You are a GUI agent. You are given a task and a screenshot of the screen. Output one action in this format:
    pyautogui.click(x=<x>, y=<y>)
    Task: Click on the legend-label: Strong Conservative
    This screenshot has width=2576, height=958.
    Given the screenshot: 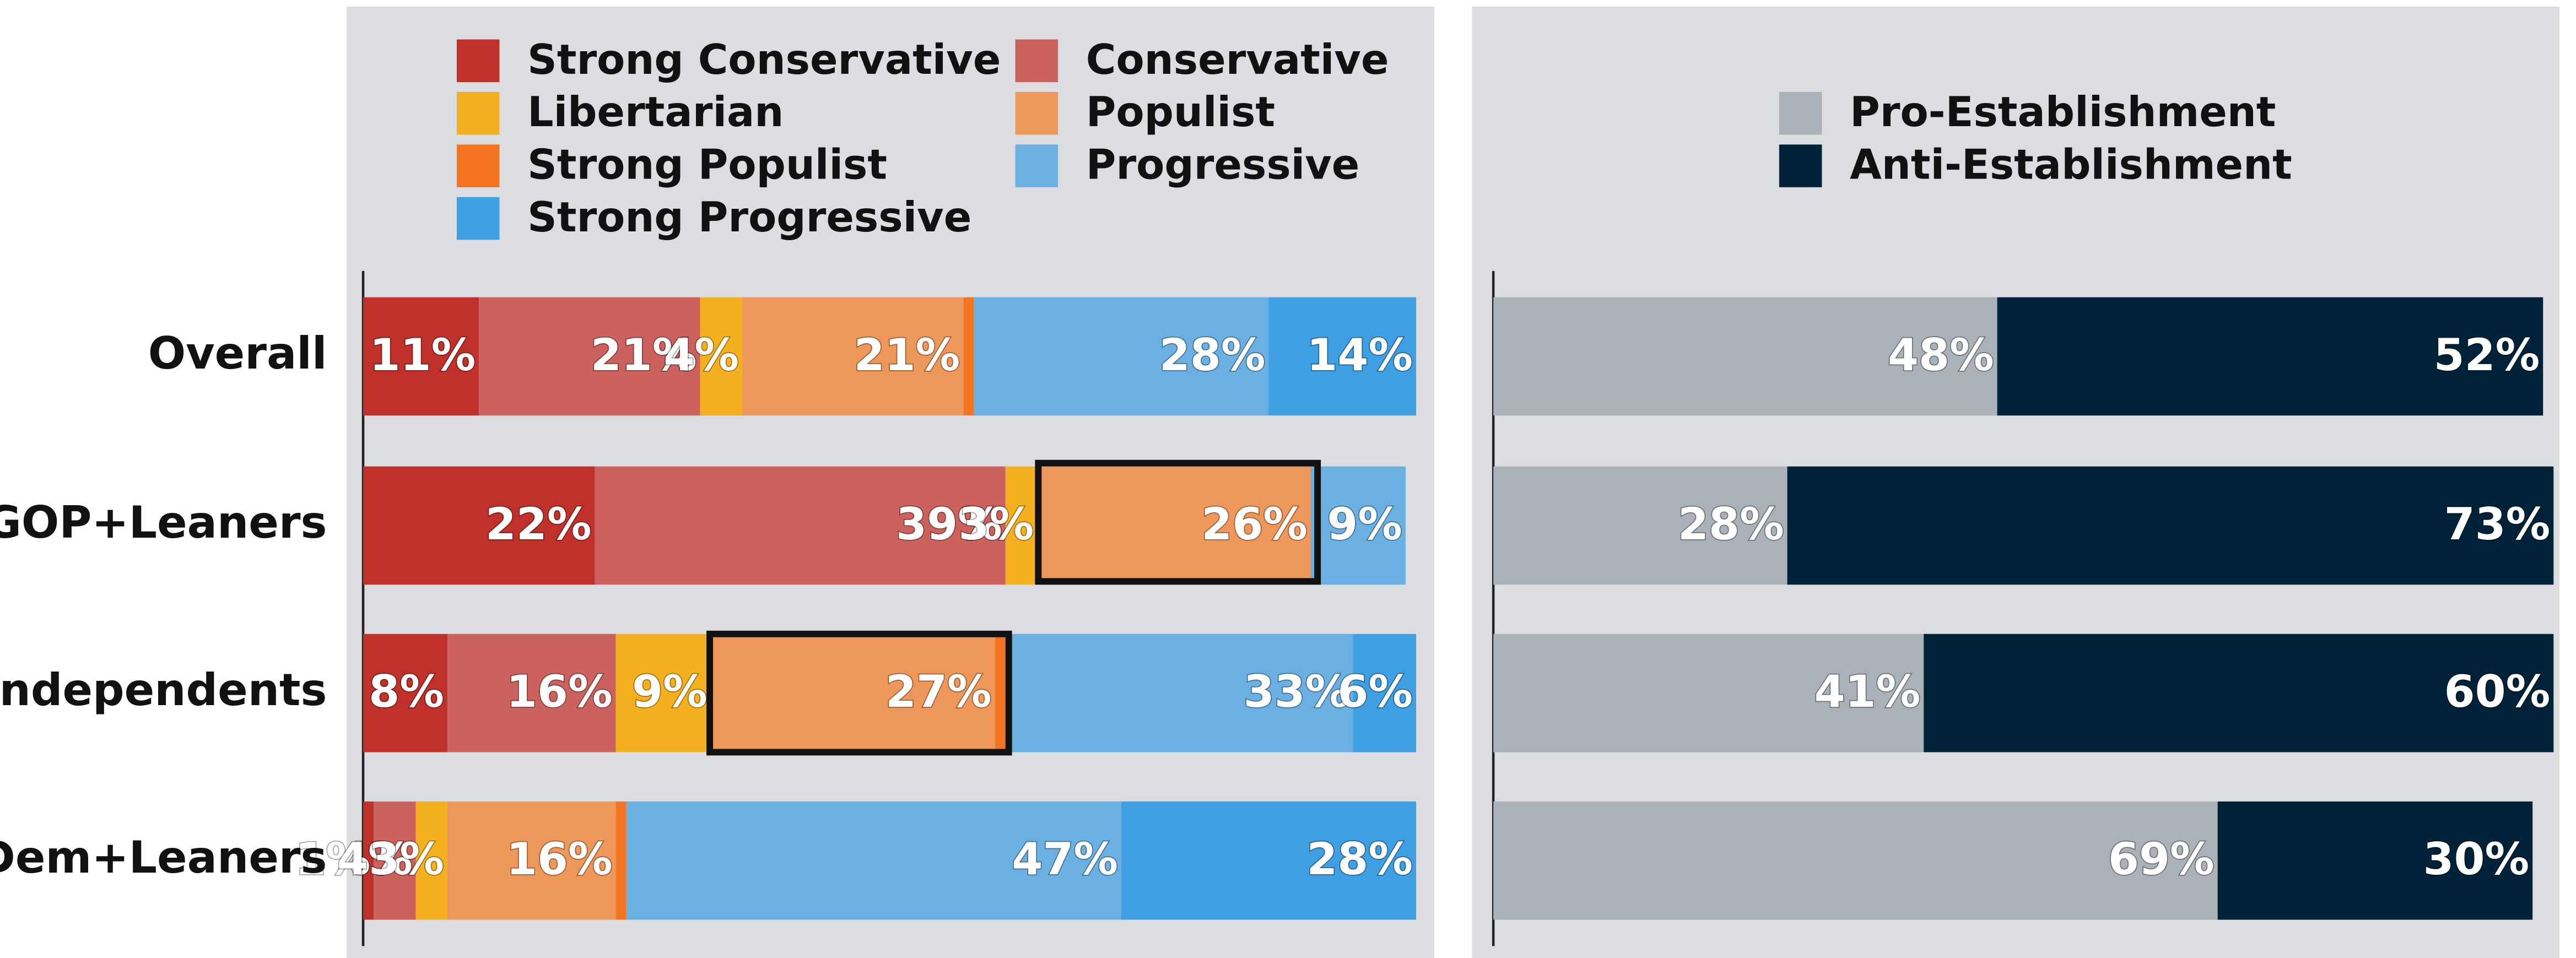 What is the action you would take?
    pyautogui.click(x=764, y=60)
    